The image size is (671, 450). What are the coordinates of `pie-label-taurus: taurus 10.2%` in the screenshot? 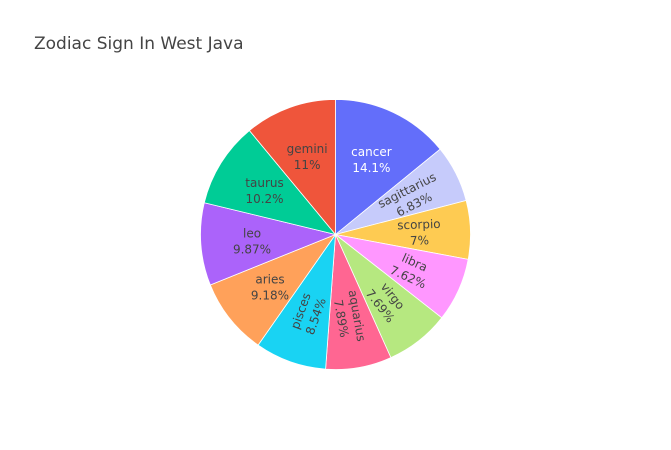 It's located at (264, 191).